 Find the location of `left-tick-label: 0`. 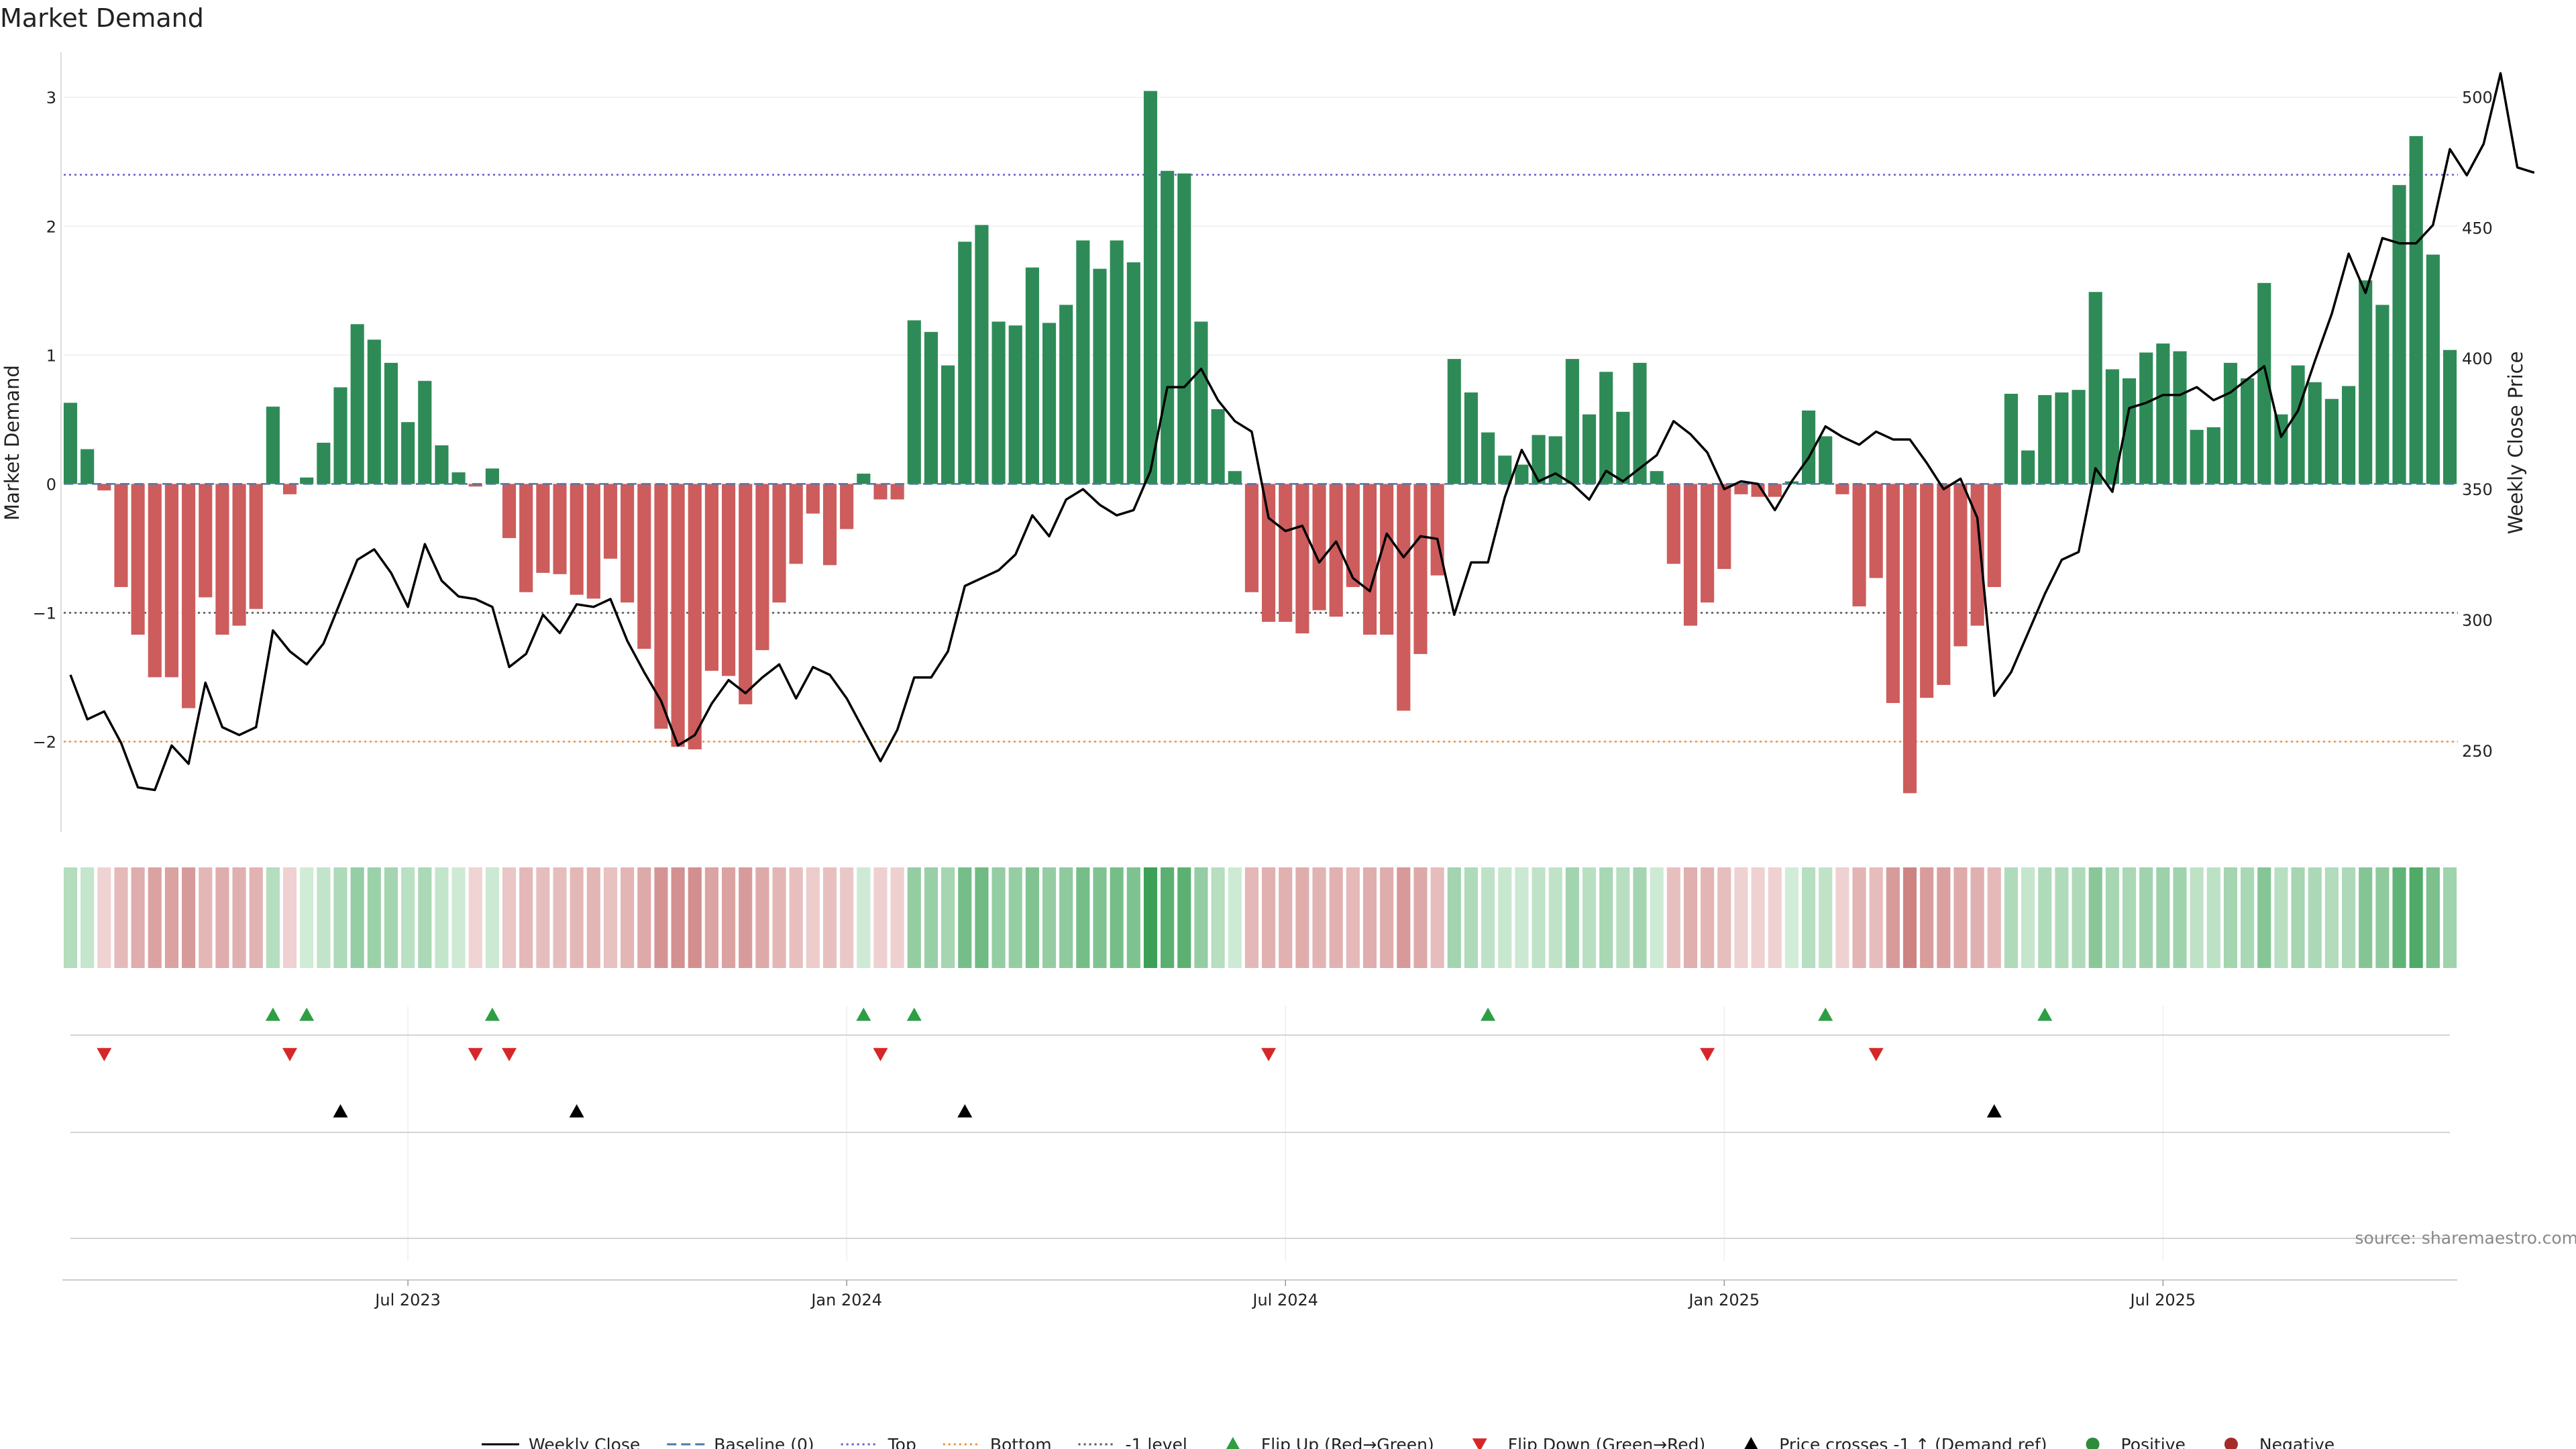

left-tick-label: 0 is located at coordinates (51, 484).